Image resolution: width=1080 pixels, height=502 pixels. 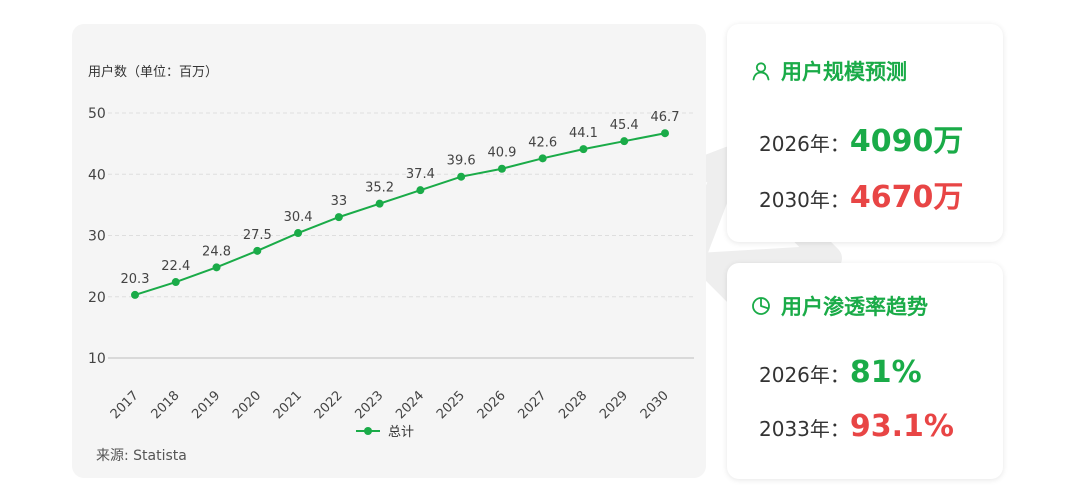 I want to click on year-label: 2030年：, so click(x=804, y=200).